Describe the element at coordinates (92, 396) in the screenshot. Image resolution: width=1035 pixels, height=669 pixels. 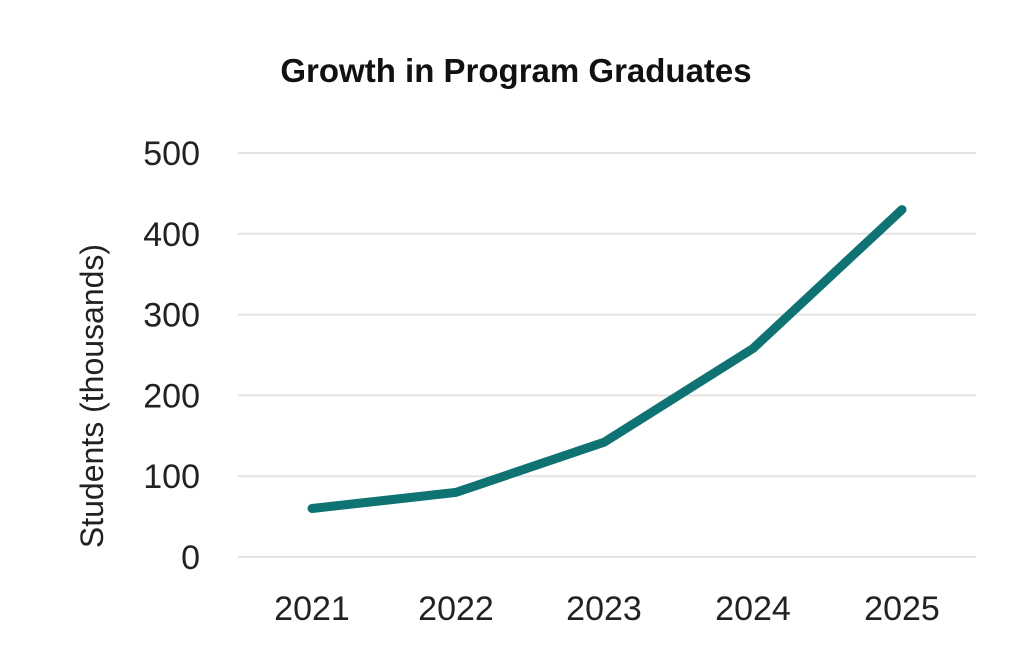
I see `y-axis-label: Students (thousands)` at that location.